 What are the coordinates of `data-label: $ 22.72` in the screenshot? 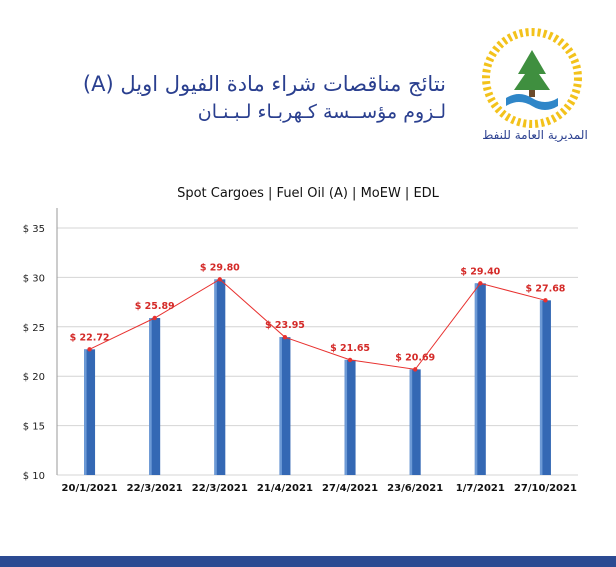 It's located at (90, 337).